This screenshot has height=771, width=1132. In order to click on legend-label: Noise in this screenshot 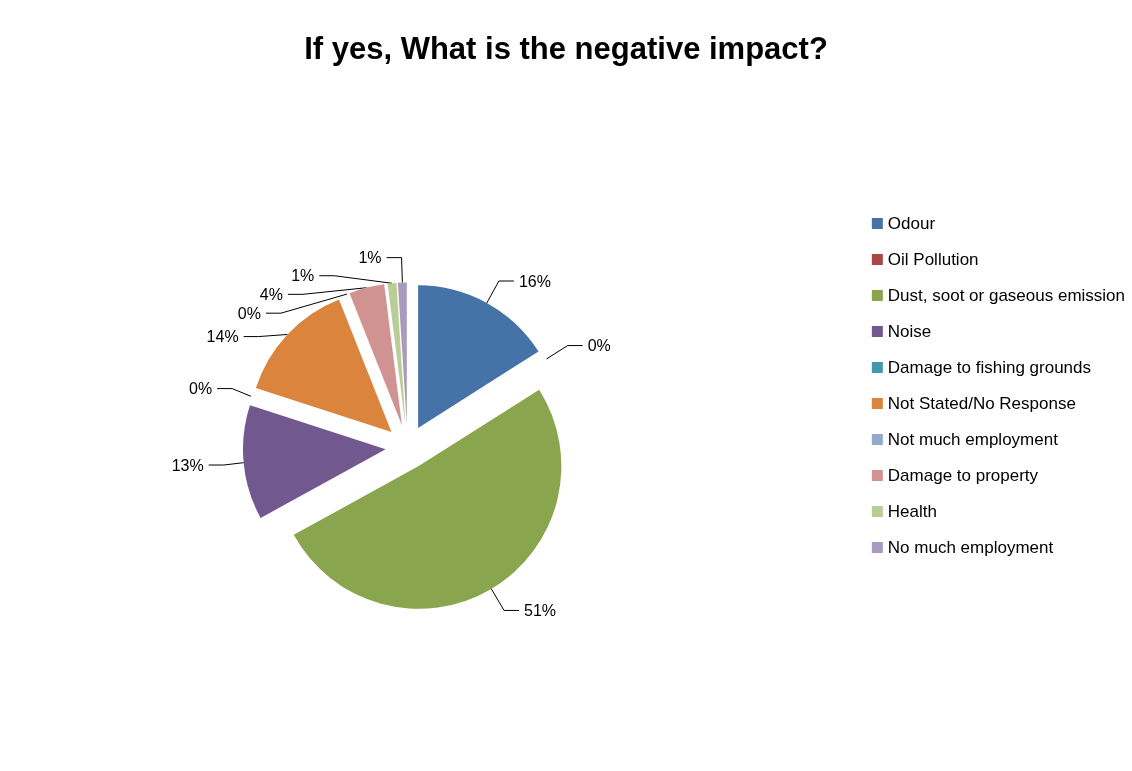, I will do `click(909, 331)`.